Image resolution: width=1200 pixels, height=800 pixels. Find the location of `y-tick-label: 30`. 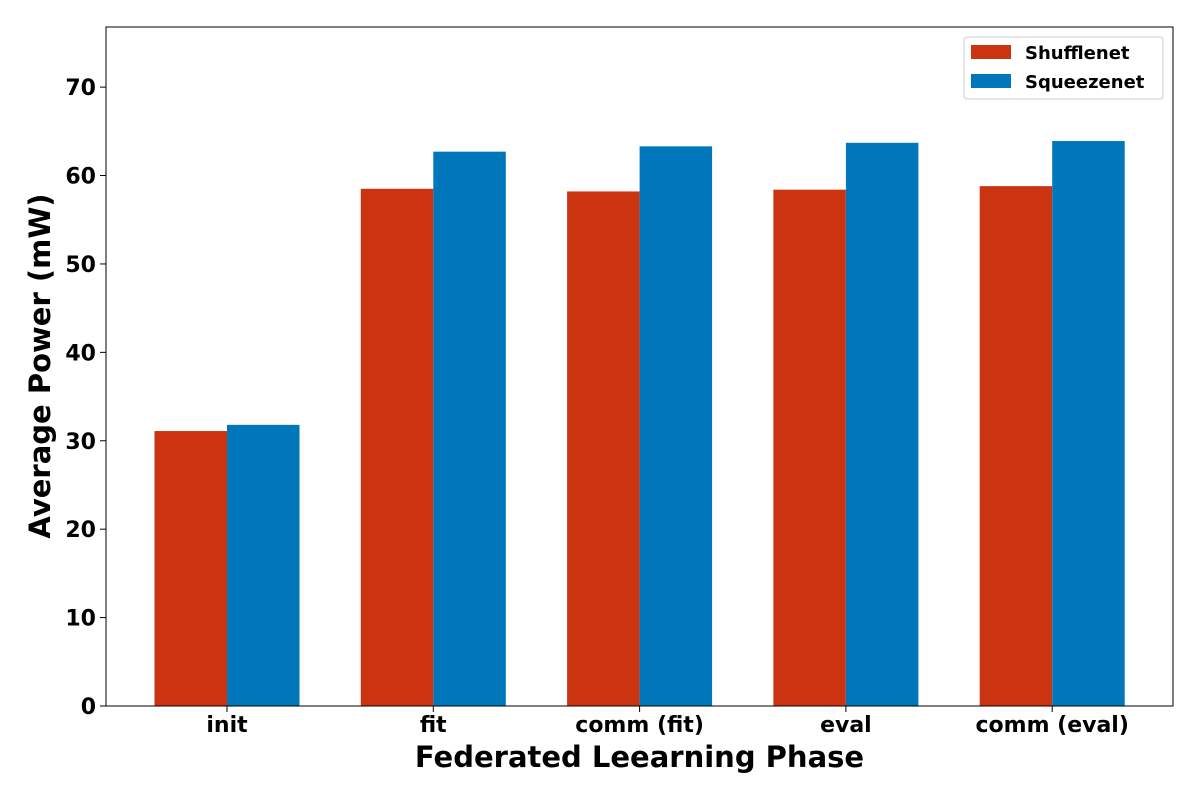

y-tick-label: 30 is located at coordinates (80, 442).